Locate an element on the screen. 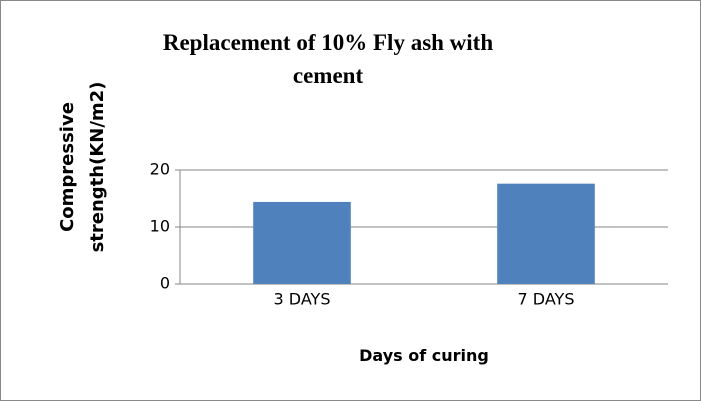 This screenshot has width=701, height=401. x-tick-label: 7 DAYS is located at coordinates (546, 299).